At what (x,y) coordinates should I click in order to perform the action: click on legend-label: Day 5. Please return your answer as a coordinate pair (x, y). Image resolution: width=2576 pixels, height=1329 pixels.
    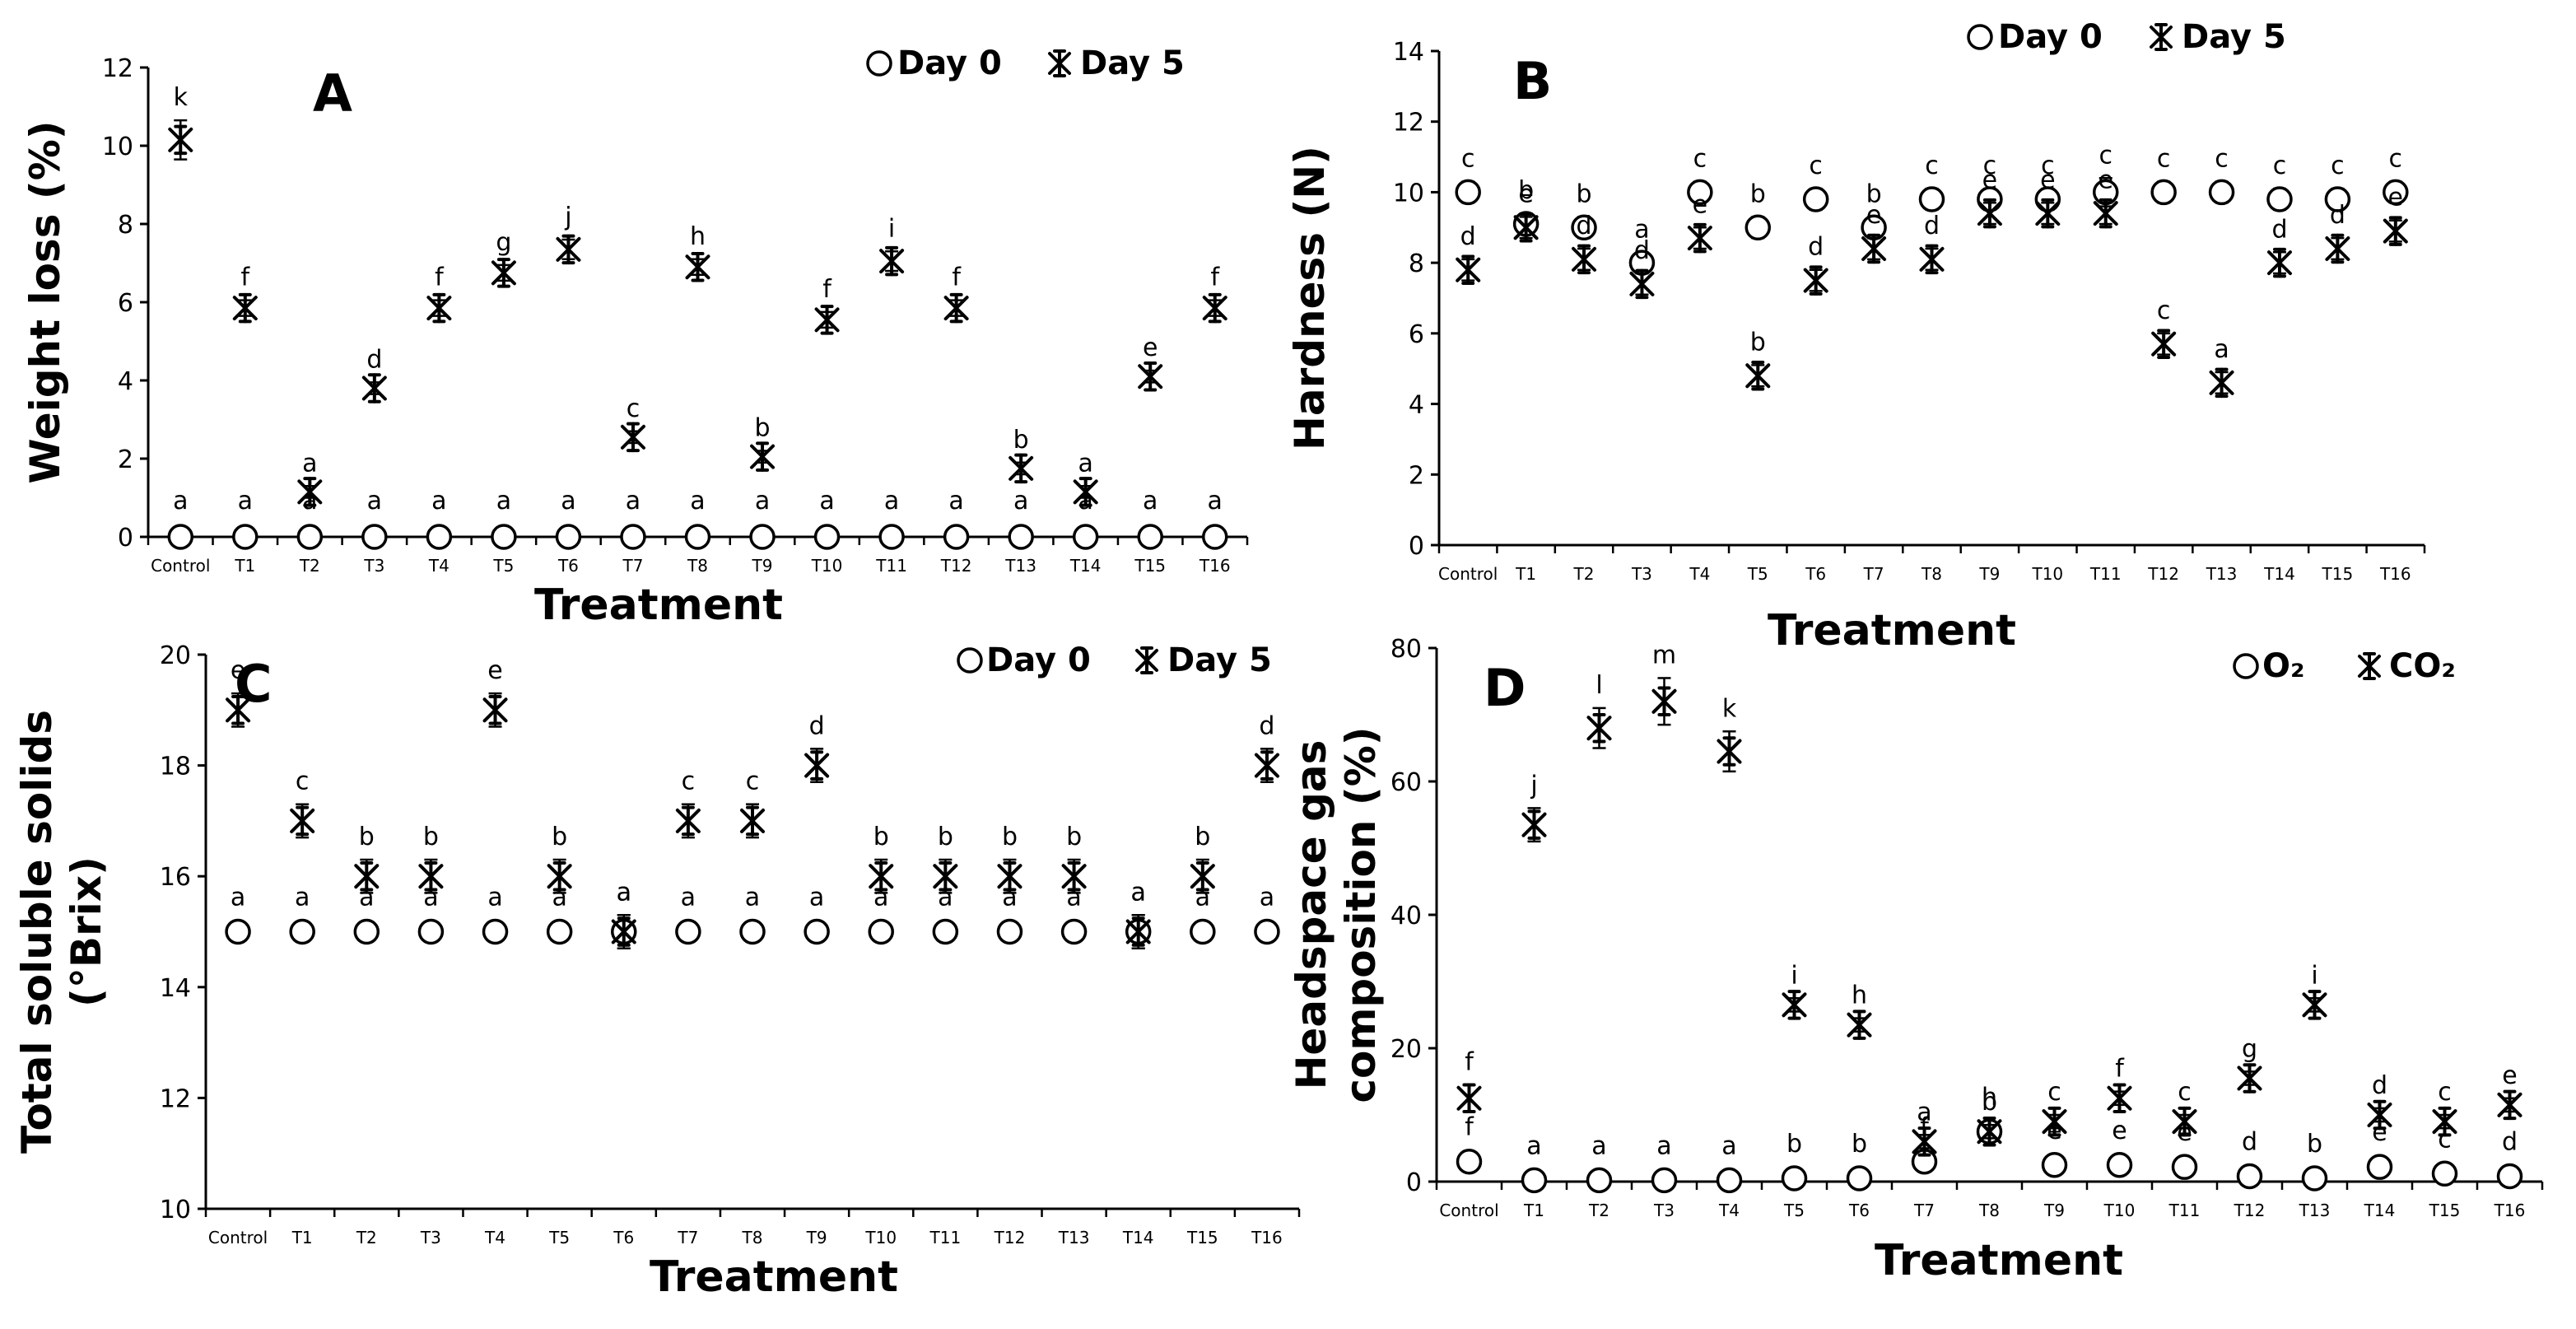
    Looking at the image, I should click on (2234, 37).